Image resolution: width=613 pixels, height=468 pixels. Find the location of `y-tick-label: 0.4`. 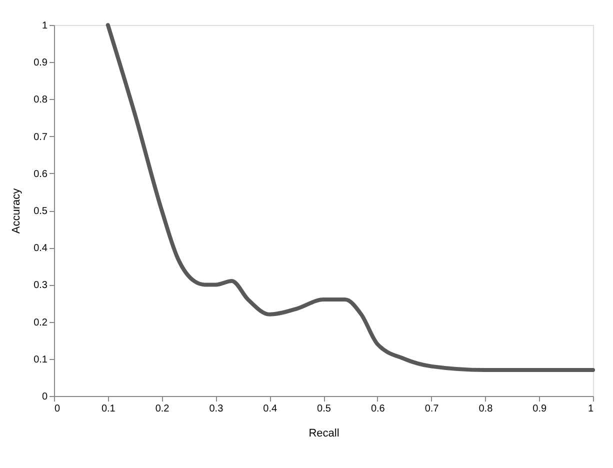

y-tick-label: 0.4 is located at coordinates (41, 248).